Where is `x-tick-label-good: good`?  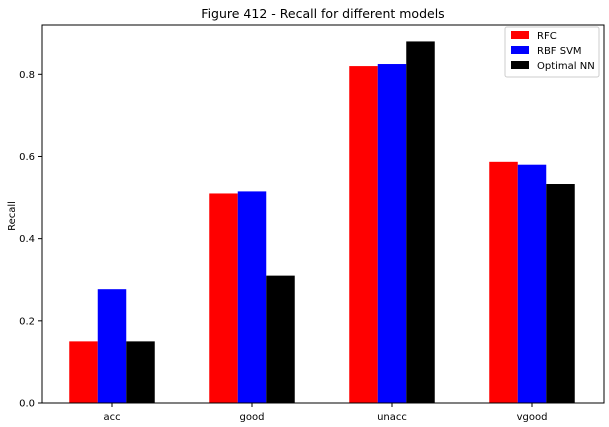
x-tick-label-good: good is located at coordinates (252, 417).